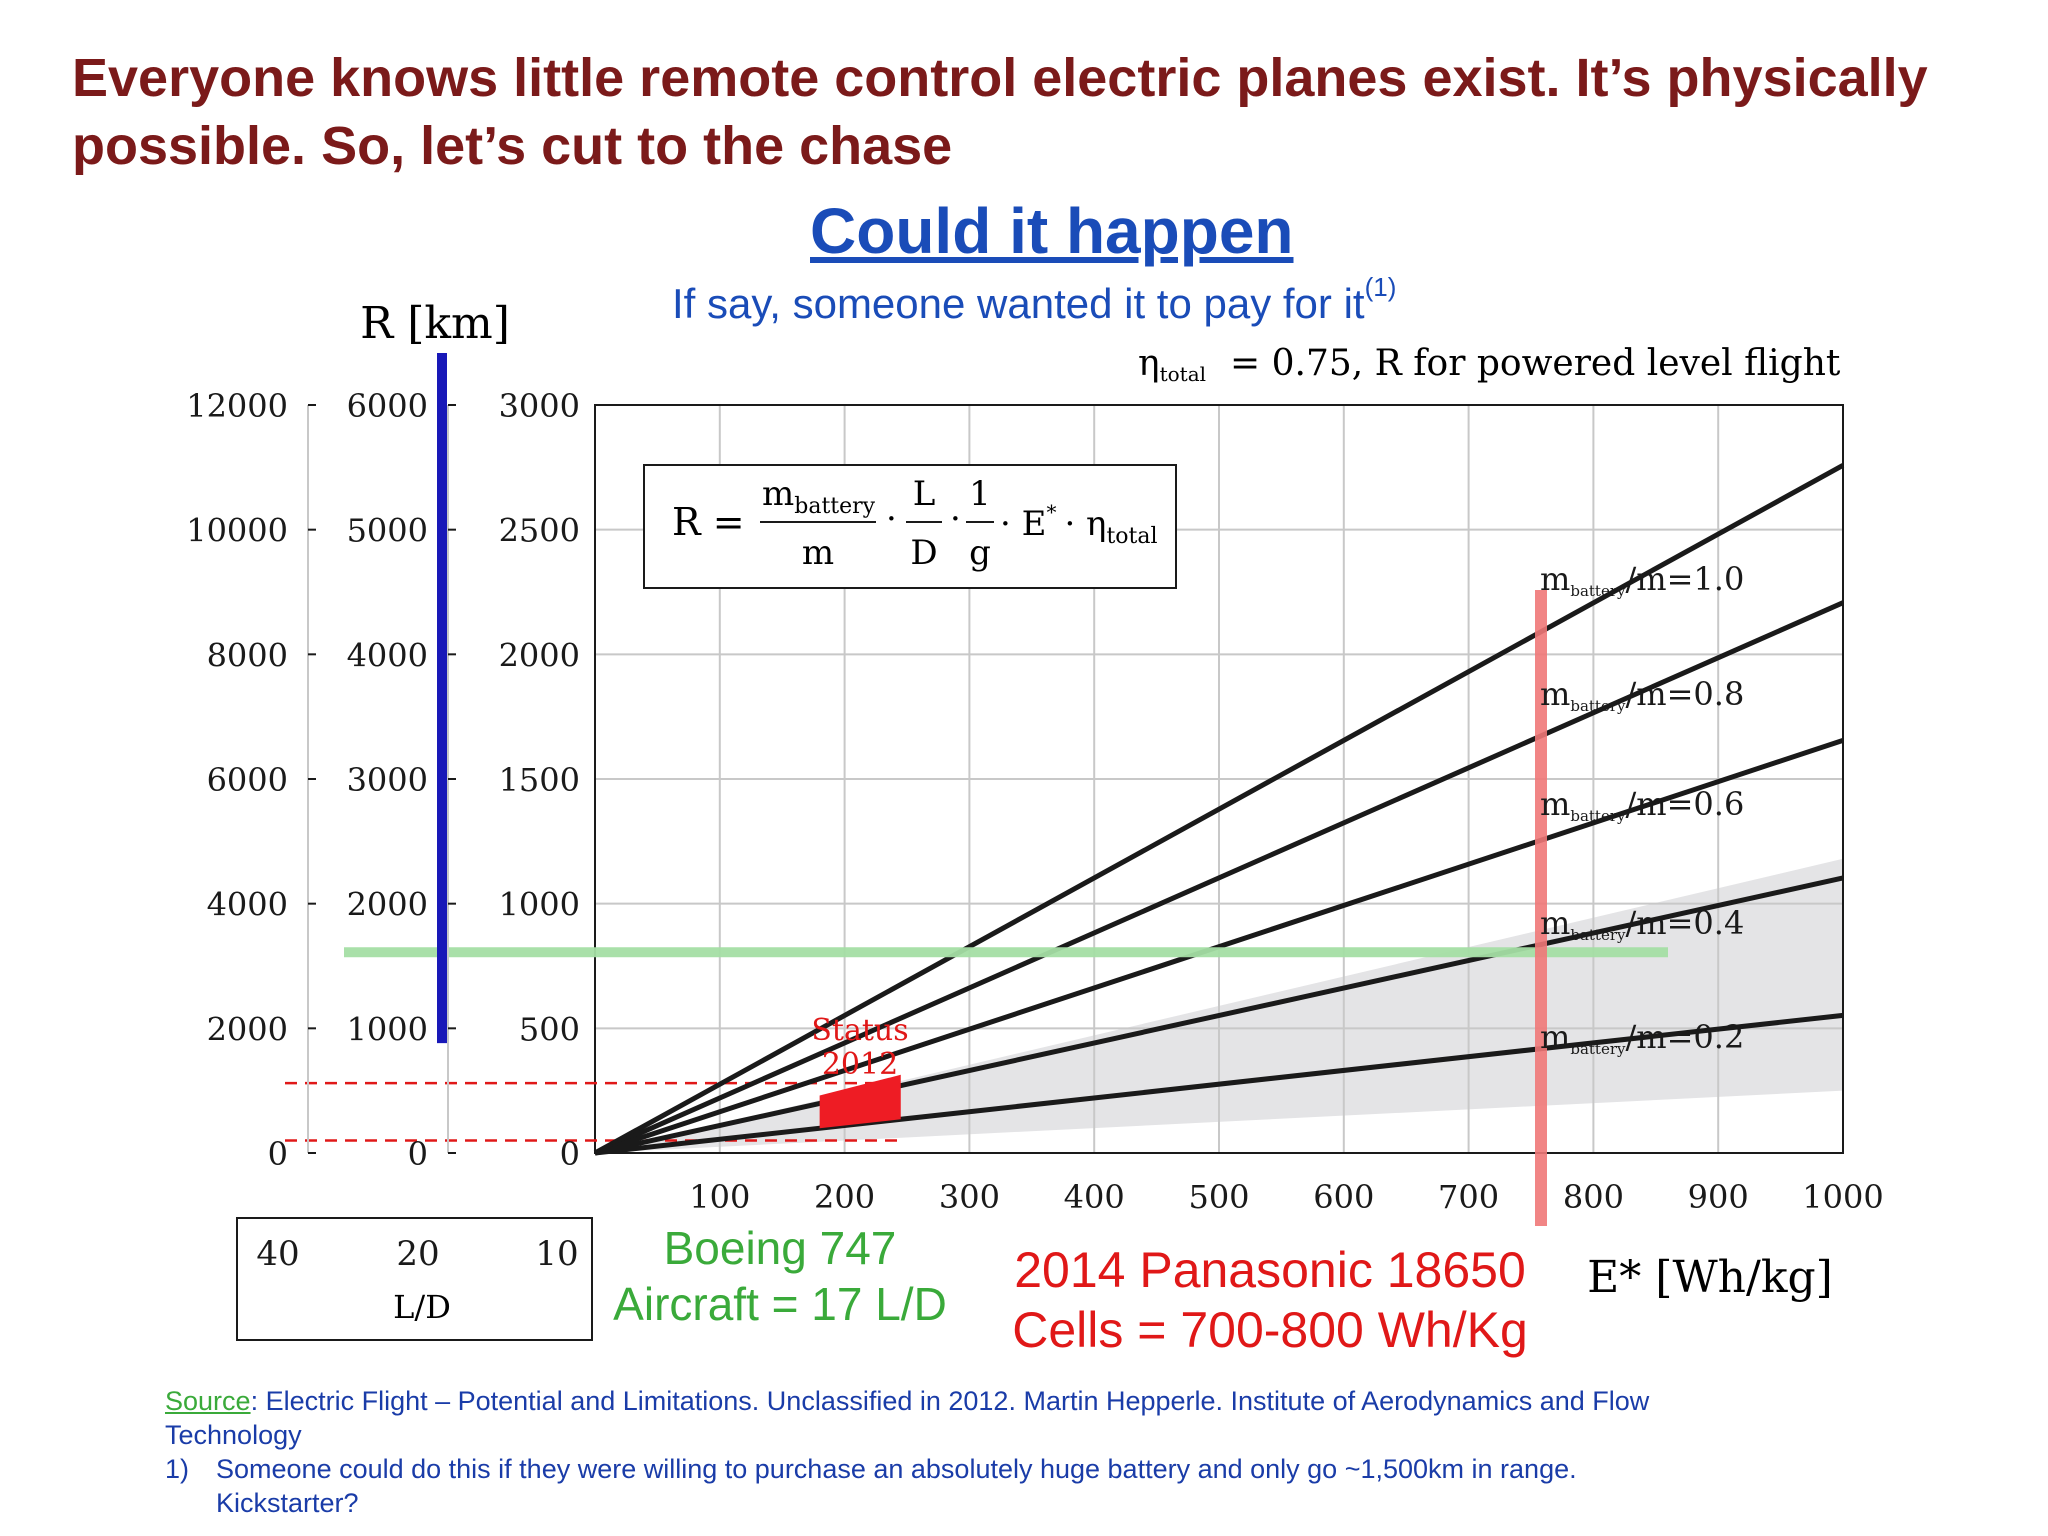  Describe the element at coordinates (1593, 1197) in the screenshot. I see `x-tick-label-7: 800` at that location.